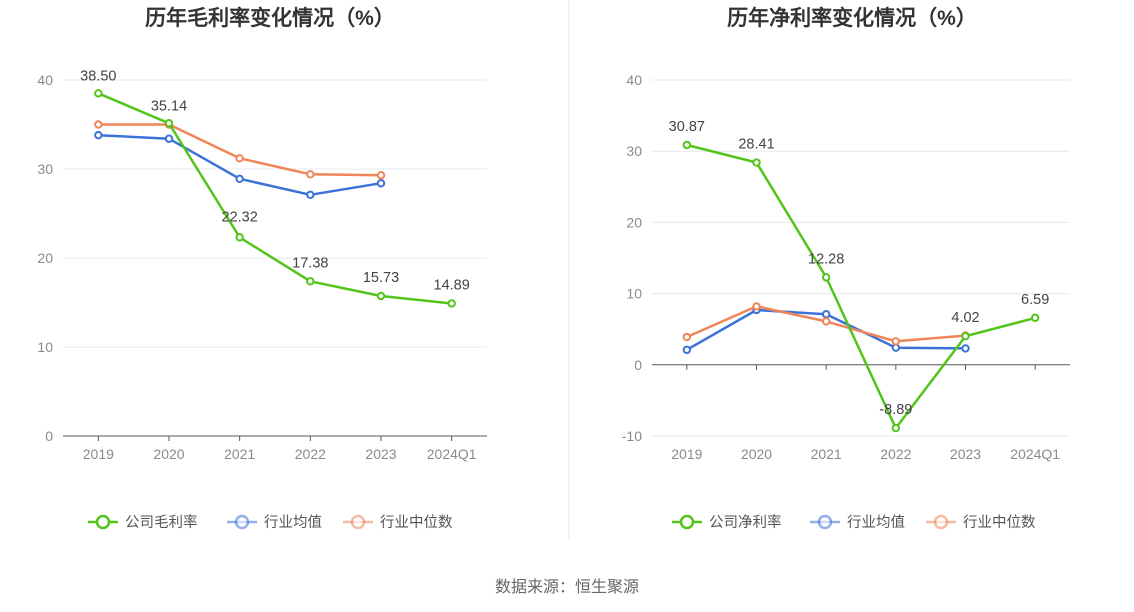 This screenshot has height=612, width=1134. What do you see at coordinates (381, 278) in the screenshot?
I see `data-label: 15.73` at bounding box center [381, 278].